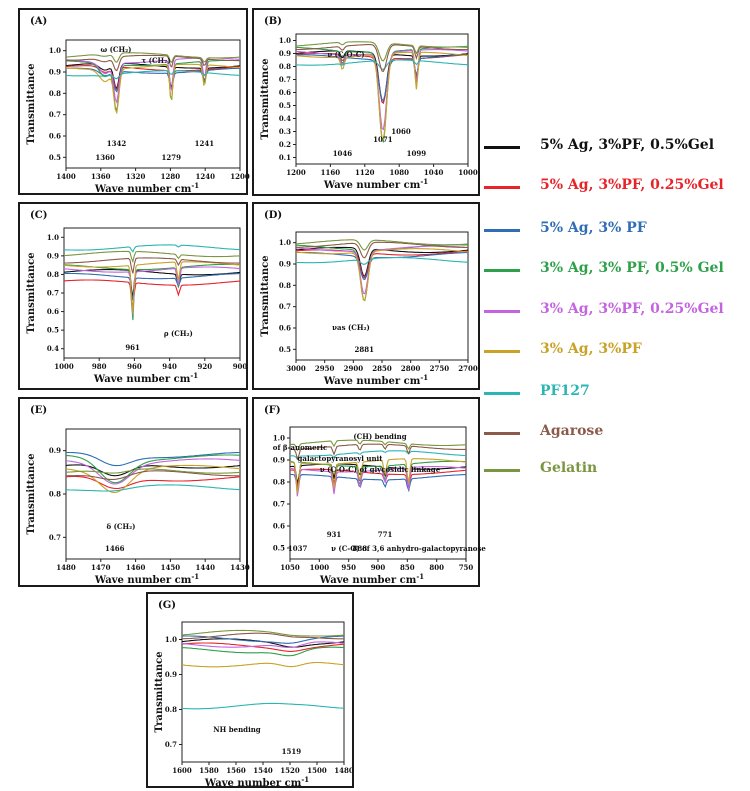 Image resolution: width=750 pixels, height=791 pixels. I want to click on x-tick-label: 2850, so click(382, 368).